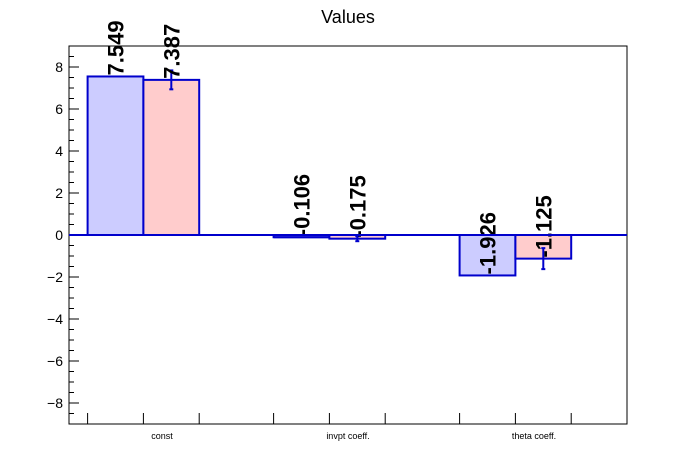 The width and height of the screenshot is (696, 472). What do you see at coordinates (55, 403) in the screenshot?
I see `y-tick-label: −8` at bounding box center [55, 403].